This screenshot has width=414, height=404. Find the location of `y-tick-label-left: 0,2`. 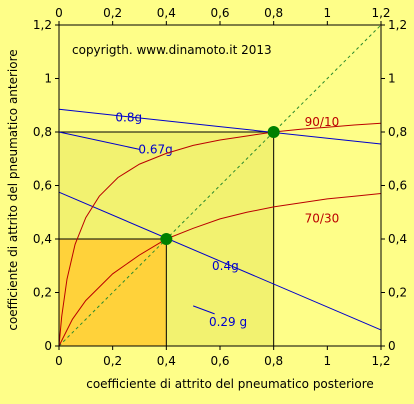

y-tick-label-left: 0,2 is located at coordinates (42, 293).